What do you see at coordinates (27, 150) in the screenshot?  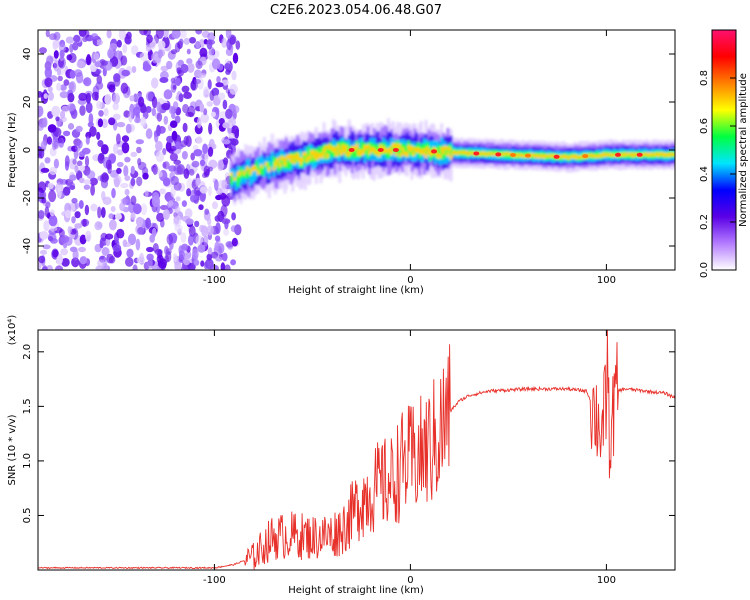 I see `y-tick-label: 0` at bounding box center [27, 150].